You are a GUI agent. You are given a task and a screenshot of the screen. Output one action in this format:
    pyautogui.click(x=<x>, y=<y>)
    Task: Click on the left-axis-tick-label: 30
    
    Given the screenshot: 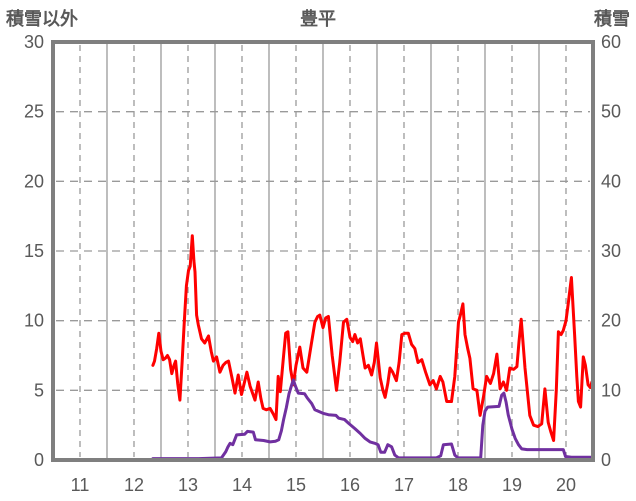 What is the action you would take?
    pyautogui.click(x=34, y=42)
    